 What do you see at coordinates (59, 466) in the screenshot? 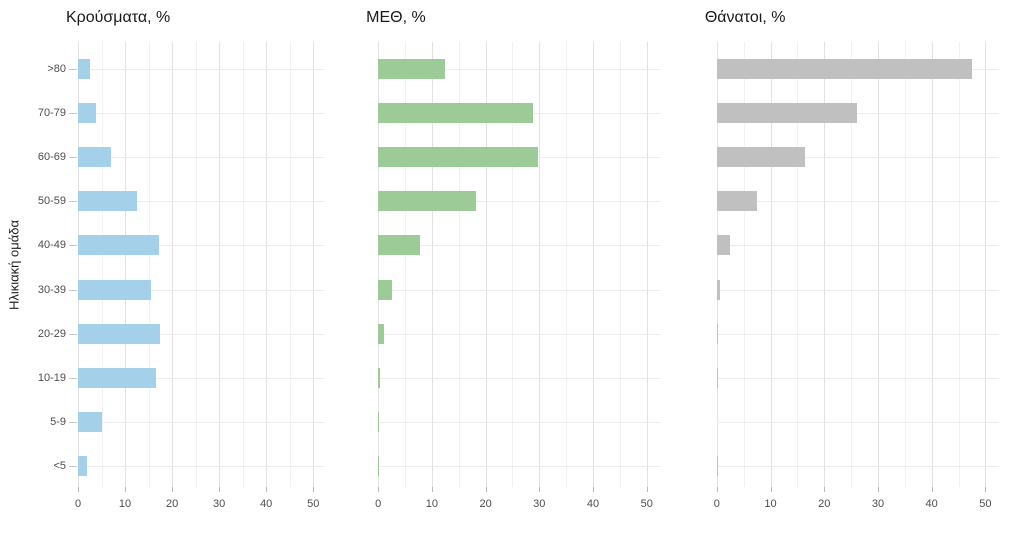
I see `y-tick-label-<5: <5` at bounding box center [59, 466].